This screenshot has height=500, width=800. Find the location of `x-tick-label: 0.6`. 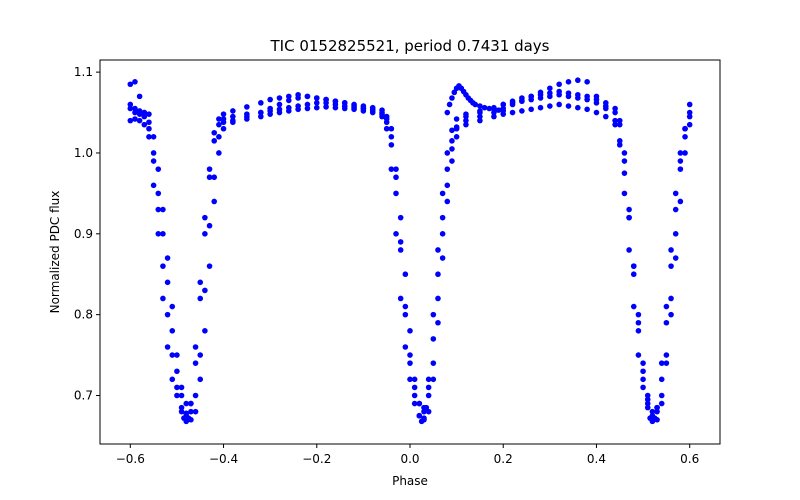

x-tick-label: 0.6 is located at coordinates (689, 459).